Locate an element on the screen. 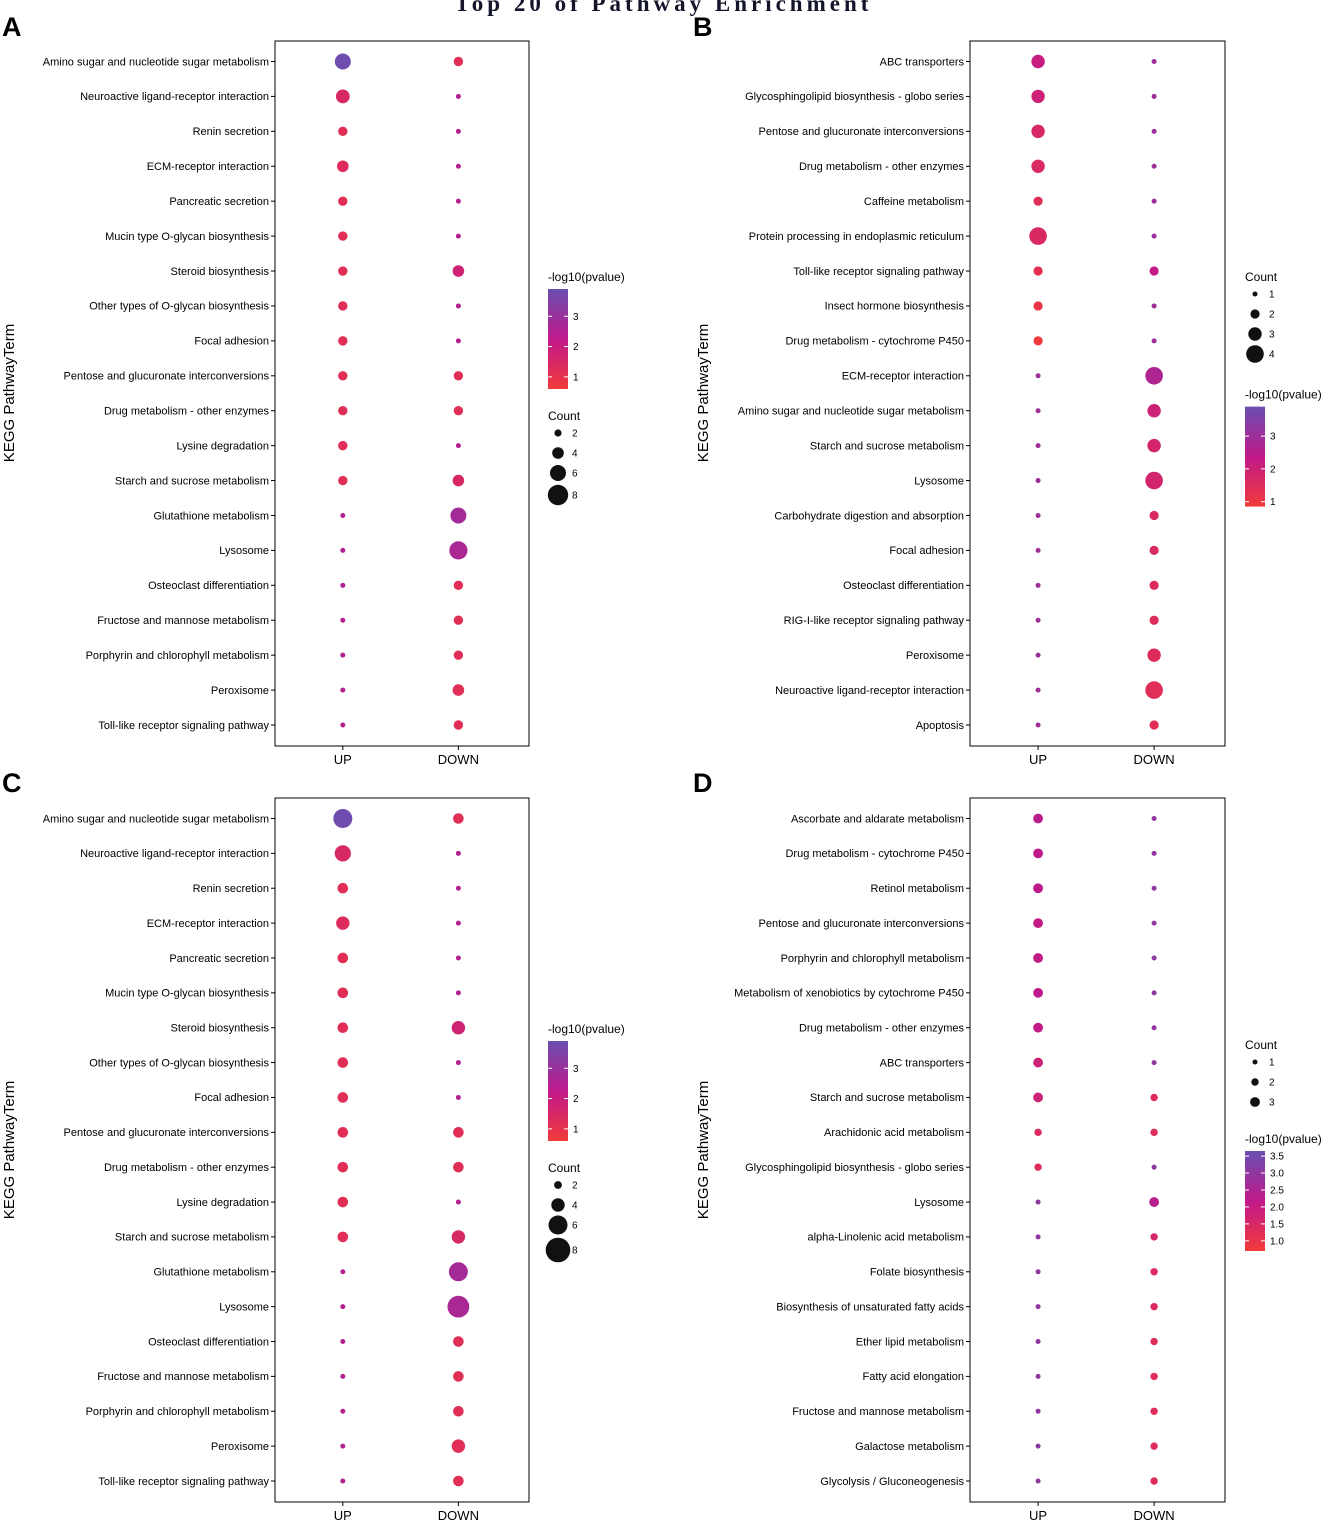 The image size is (1327, 1522). y-tick-label: Pentose and glucuronate interconversions is located at coordinates (167, 377).